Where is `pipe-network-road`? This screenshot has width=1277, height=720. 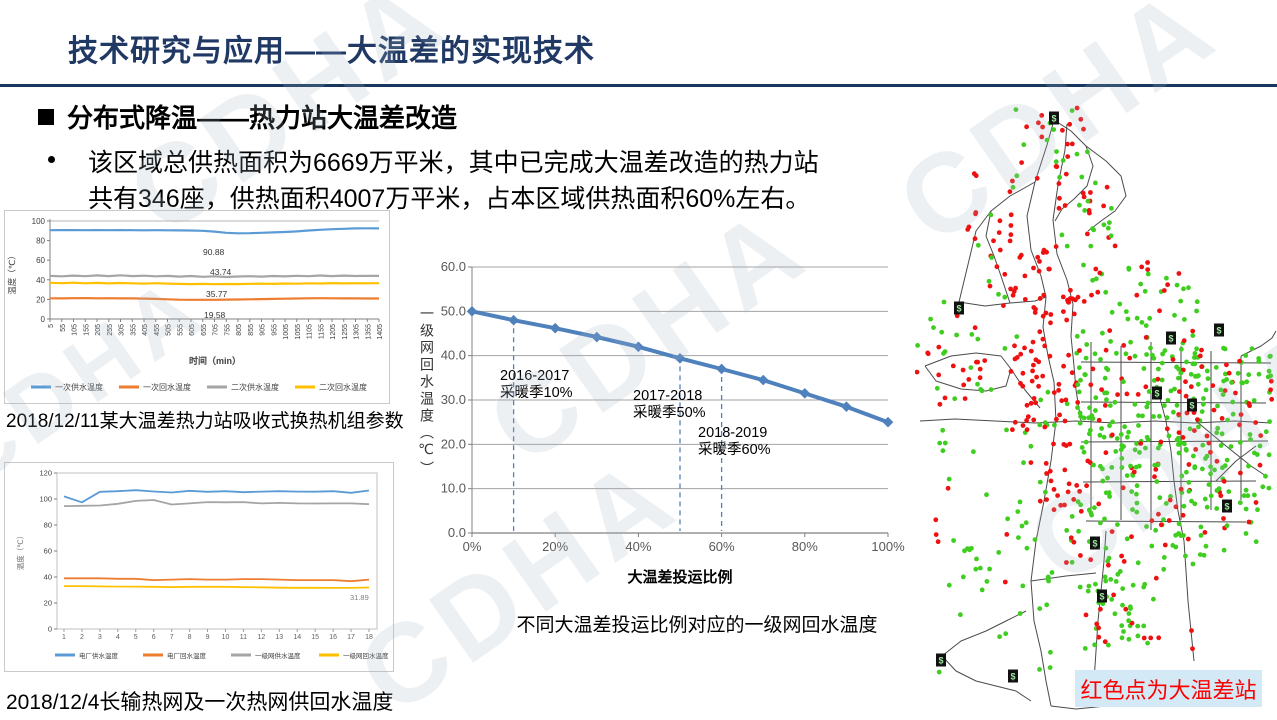 pipe-network-road is located at coordinates (965, 277).